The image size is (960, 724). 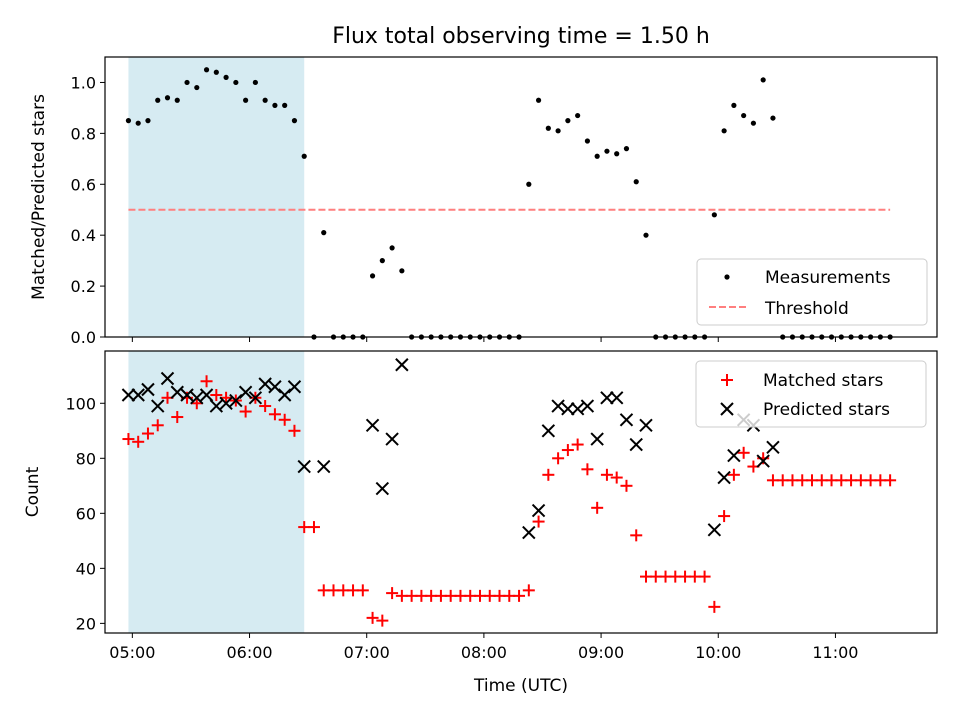 I want to click on y-tick-label: 0.4, so click(x=83, y=235).